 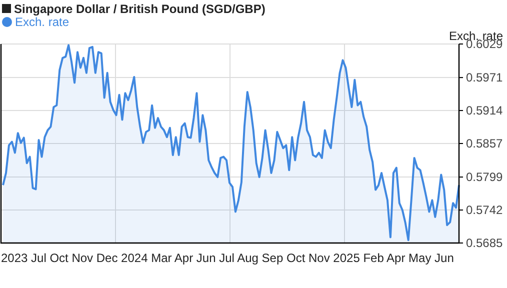 I want to click on legend-label: Exch. rate, so click(x=42, y=22).